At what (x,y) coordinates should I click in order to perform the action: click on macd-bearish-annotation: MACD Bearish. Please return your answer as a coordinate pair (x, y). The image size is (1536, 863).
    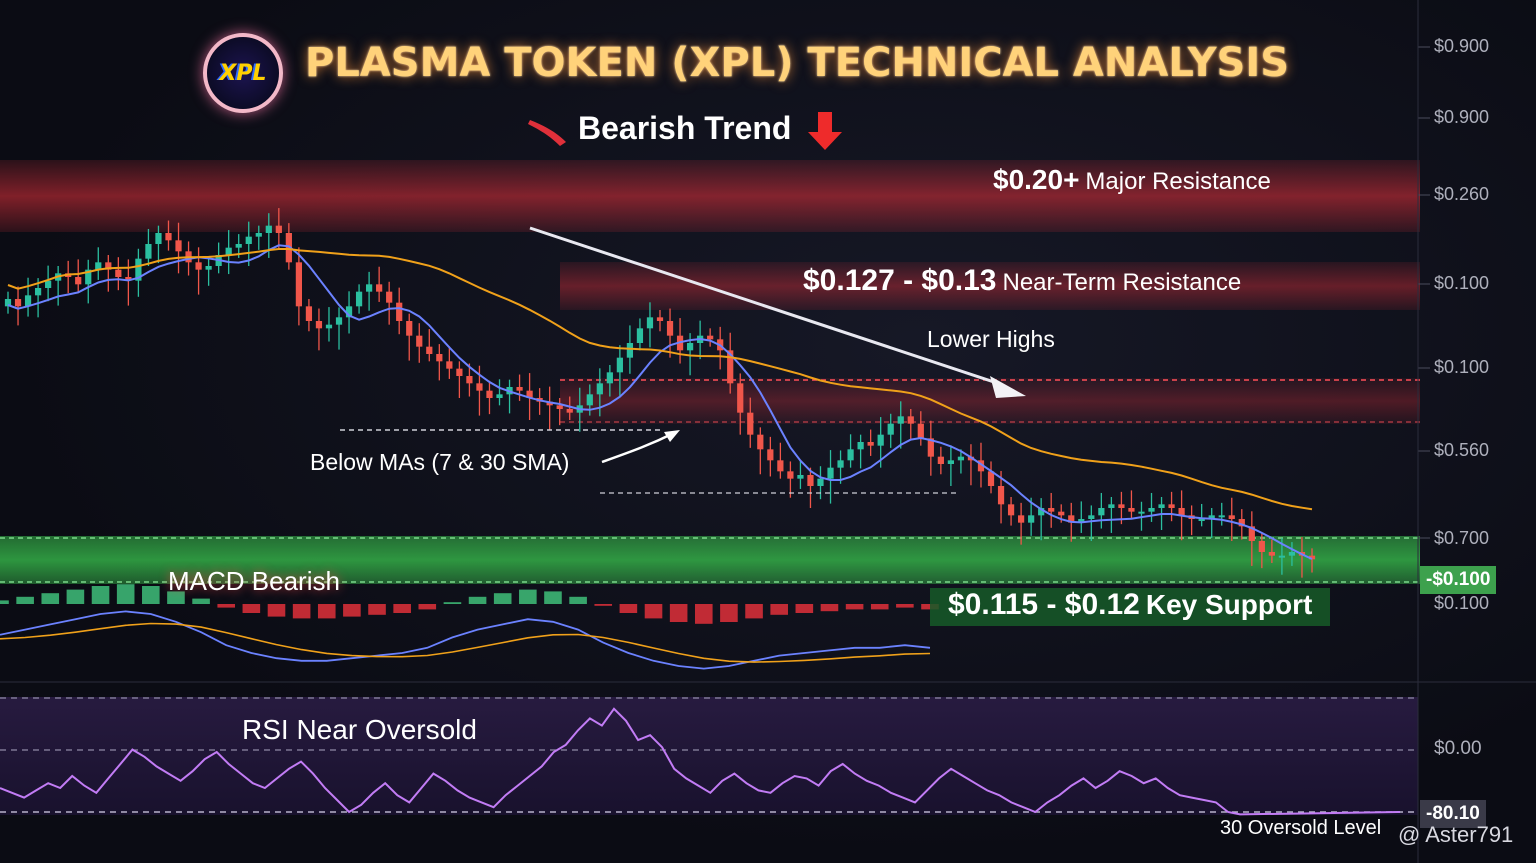
    Looking at the image, I should click on (254, 581).